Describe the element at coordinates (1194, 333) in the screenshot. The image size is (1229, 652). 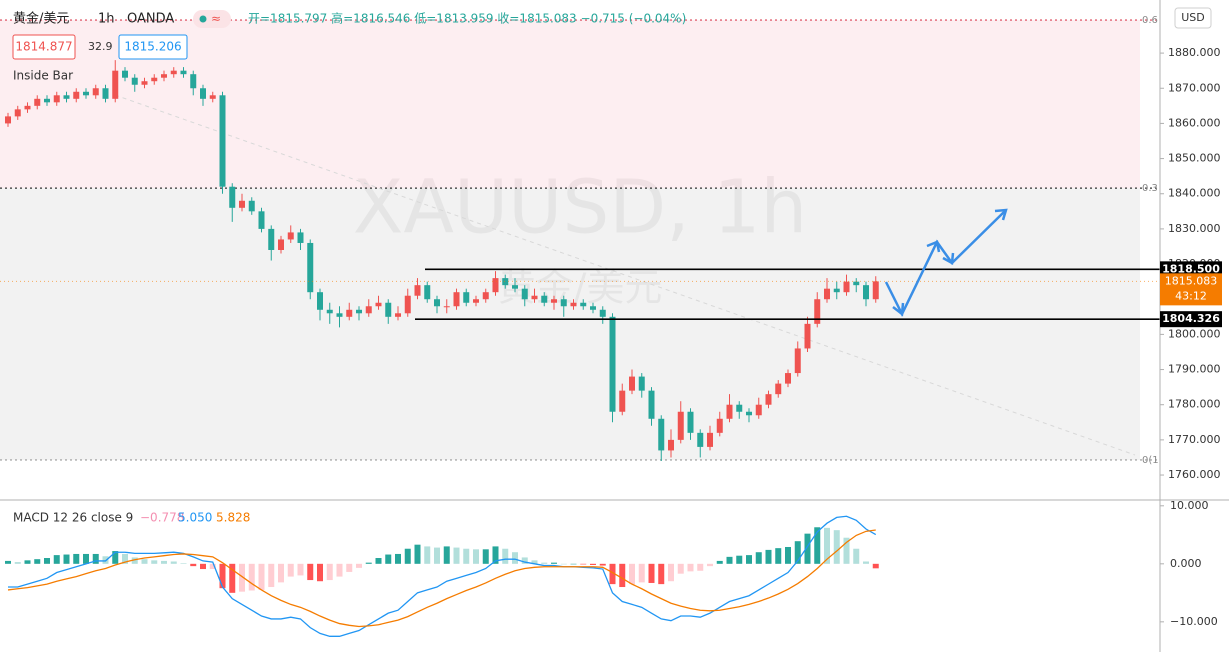
I see `y-tick-label: 1800.000` at that location.